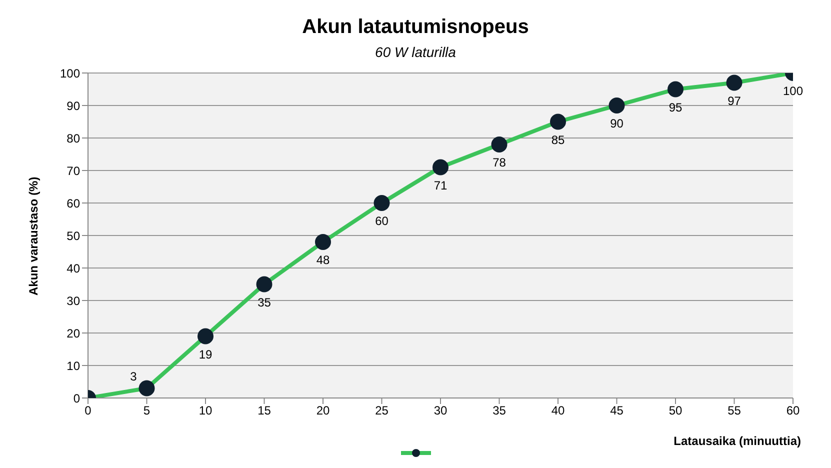 The width and height of the screenshot is (831, 468). Describe the element at coordinates (265, 411) in the screenshot. I see `x-tick-label: 15` at that location.